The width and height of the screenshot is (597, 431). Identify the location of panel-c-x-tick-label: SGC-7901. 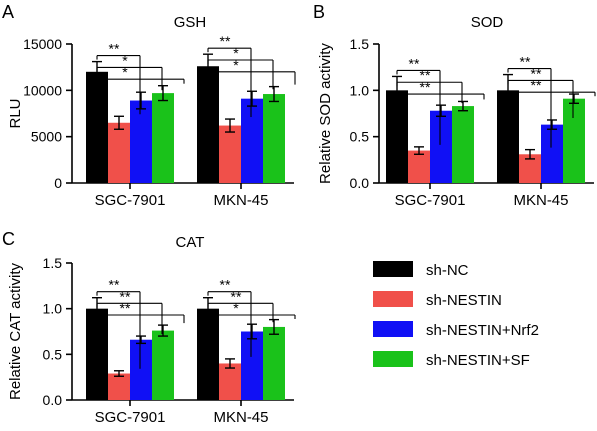
(130, 417).